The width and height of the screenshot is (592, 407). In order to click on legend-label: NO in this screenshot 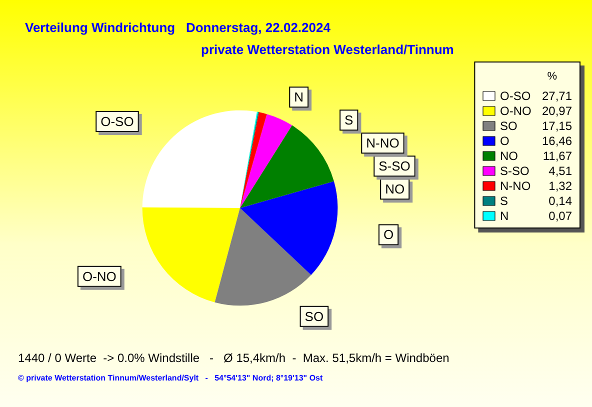, I will do `click(509, 156)`.